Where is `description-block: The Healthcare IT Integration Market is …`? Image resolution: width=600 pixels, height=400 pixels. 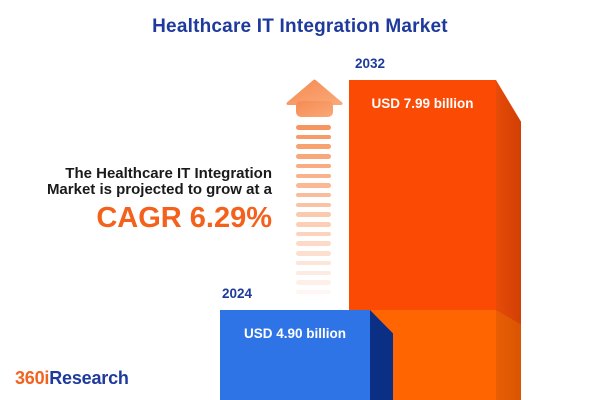 description-block: The Healthcare IT Integration Market is … is located at coordinates (146, 199).